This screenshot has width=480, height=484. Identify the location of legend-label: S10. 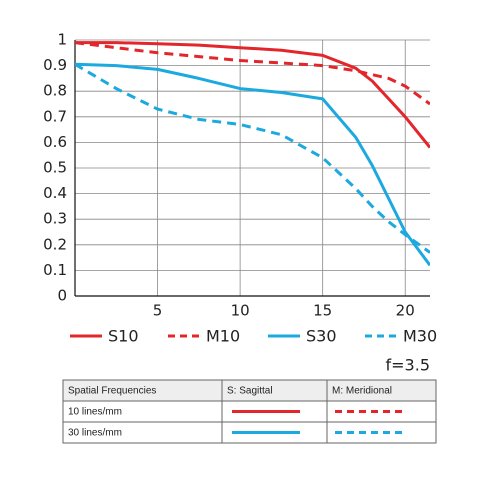
(123, 336).